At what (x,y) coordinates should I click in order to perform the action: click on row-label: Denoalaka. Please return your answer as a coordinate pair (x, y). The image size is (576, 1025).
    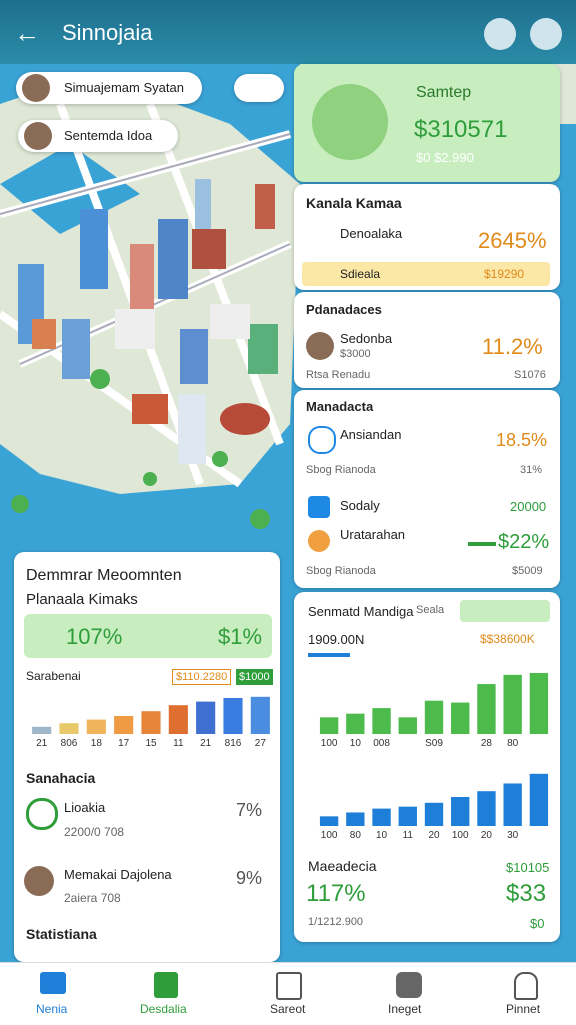
    Looking at the image, I should click on (371, 233).